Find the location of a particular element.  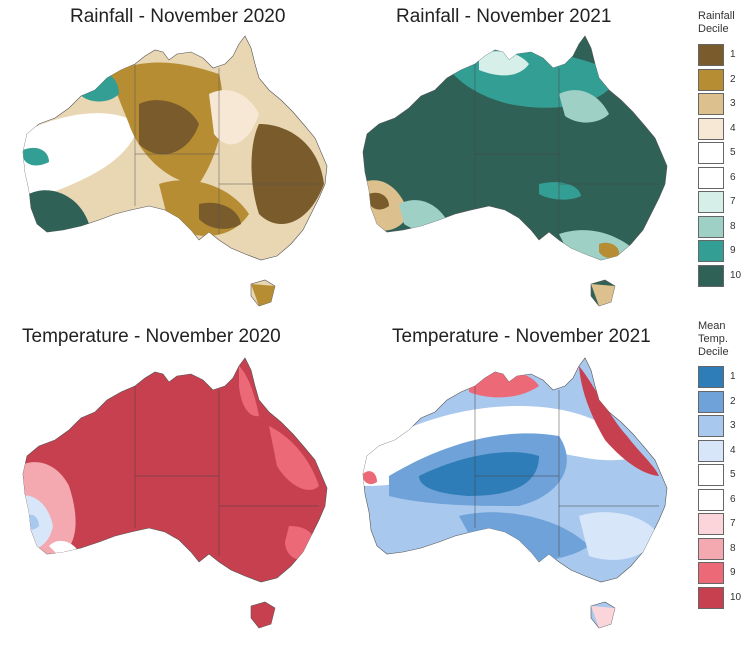

panel-title: Rainfall - November 2020 is located at coordinates (178, 16).